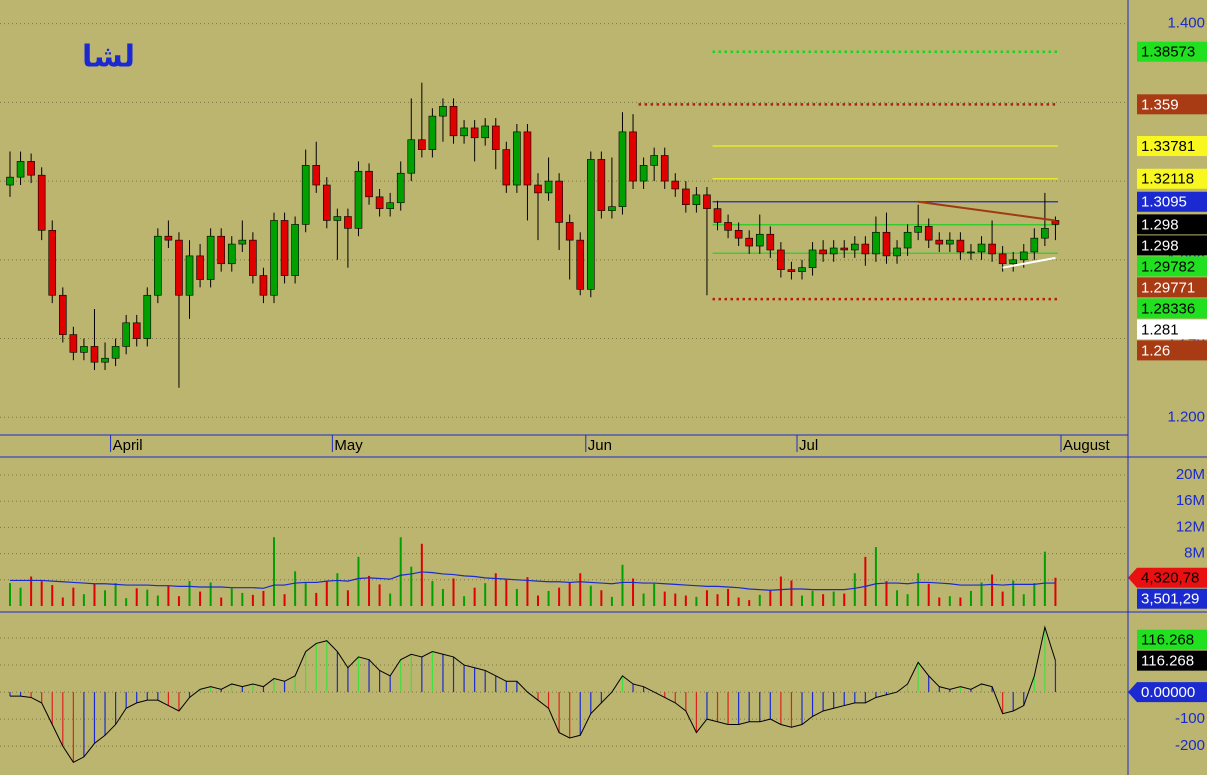 This screenshot has width=1207, height=775. I want to click on y-tick-label: 20M, so click(1190, 474).